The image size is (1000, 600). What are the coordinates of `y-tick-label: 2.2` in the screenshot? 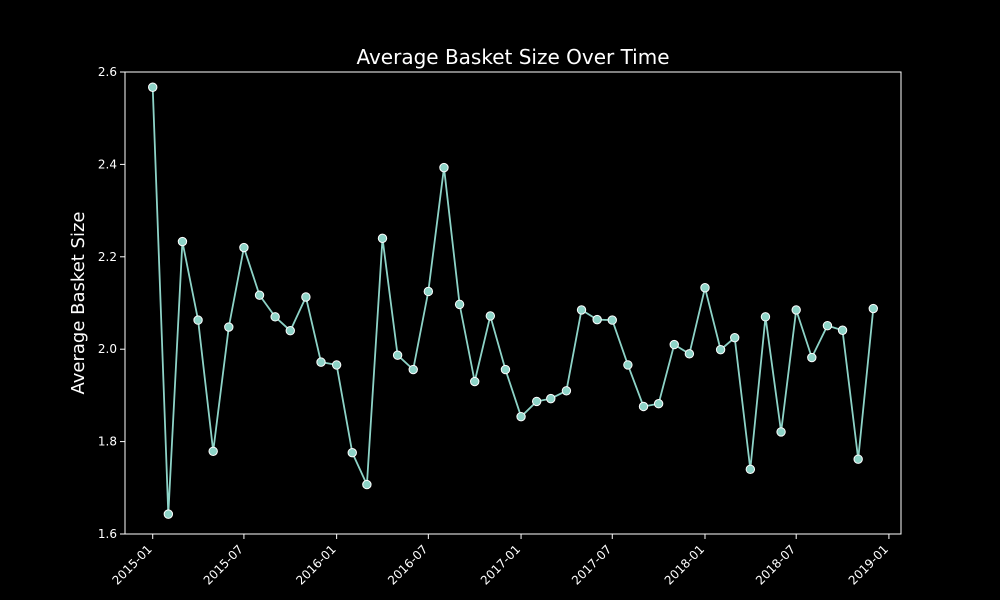 It's located at (107, 257).